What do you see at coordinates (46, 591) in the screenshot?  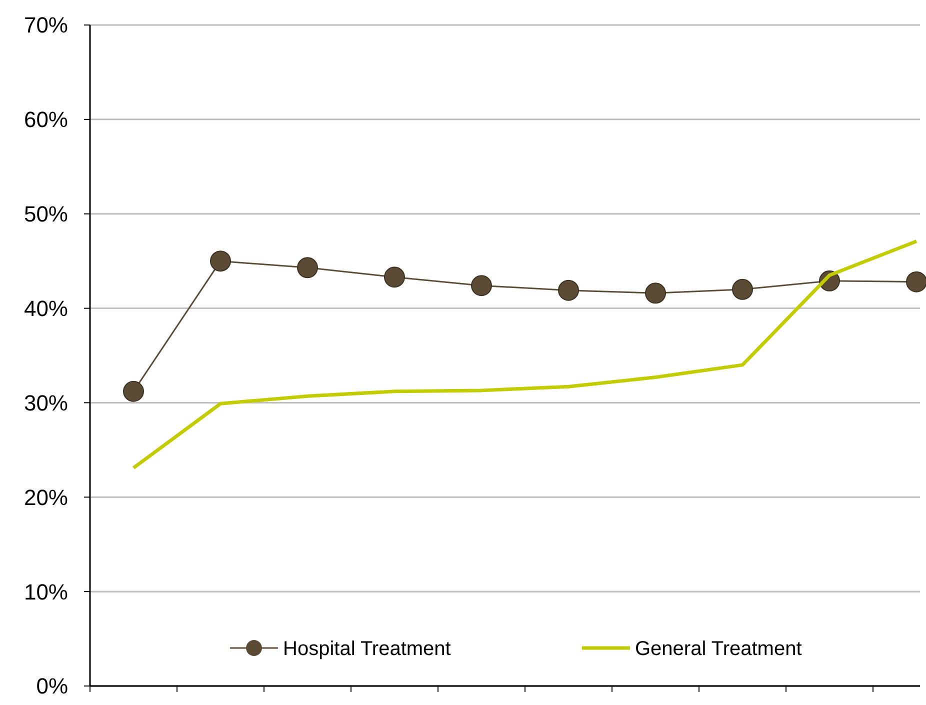 I see `y-tick-label: 10%` at bounding box center [46, 591].